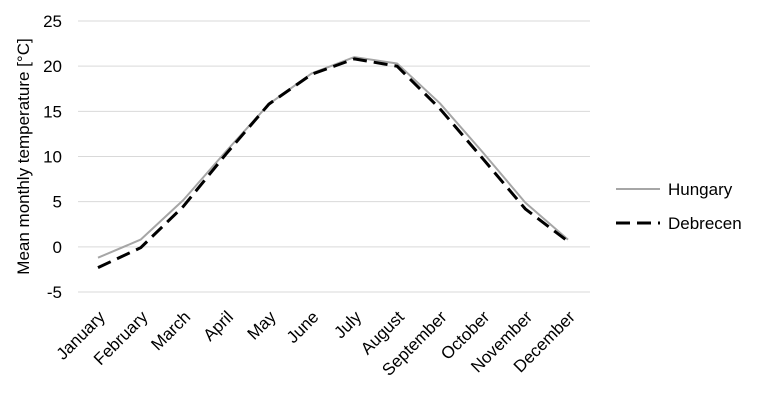 The height and width of the screenshot is (396, 760). Describe the element at coordinates (52, 21) in the screenshot. I see `y-tick-label: 25` at that location.